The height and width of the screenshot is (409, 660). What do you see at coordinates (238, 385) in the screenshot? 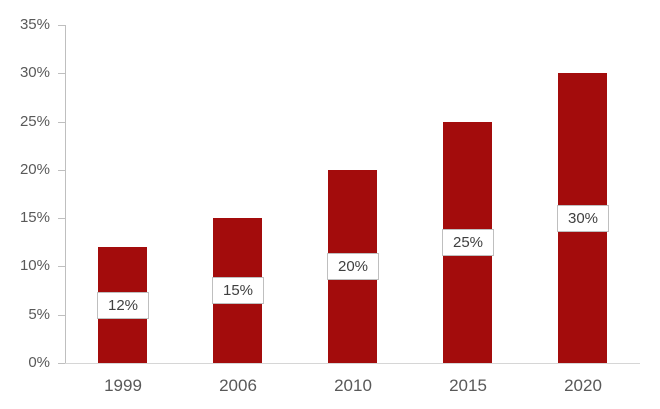
I see `x-axis-label-2006: 2006` at bounding box center [238, 385].